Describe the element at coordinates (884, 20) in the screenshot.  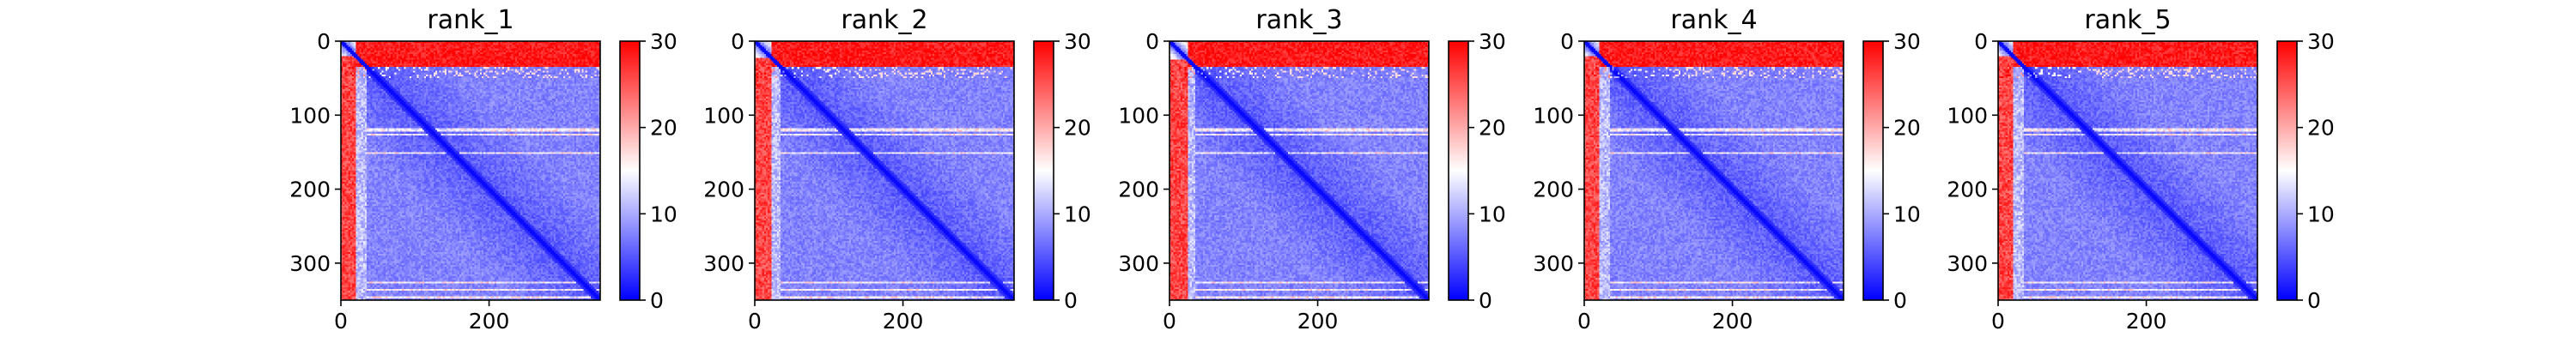
I see `panel-title: rank_2` at that location.